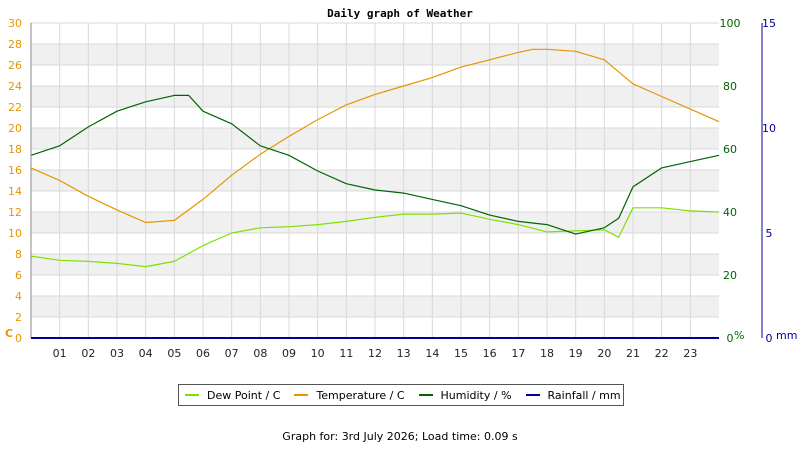  What do you see at coordinates (432, 353) in the screenshot?
I see `x-tick-label: 14` at bounding box center [432, 353].